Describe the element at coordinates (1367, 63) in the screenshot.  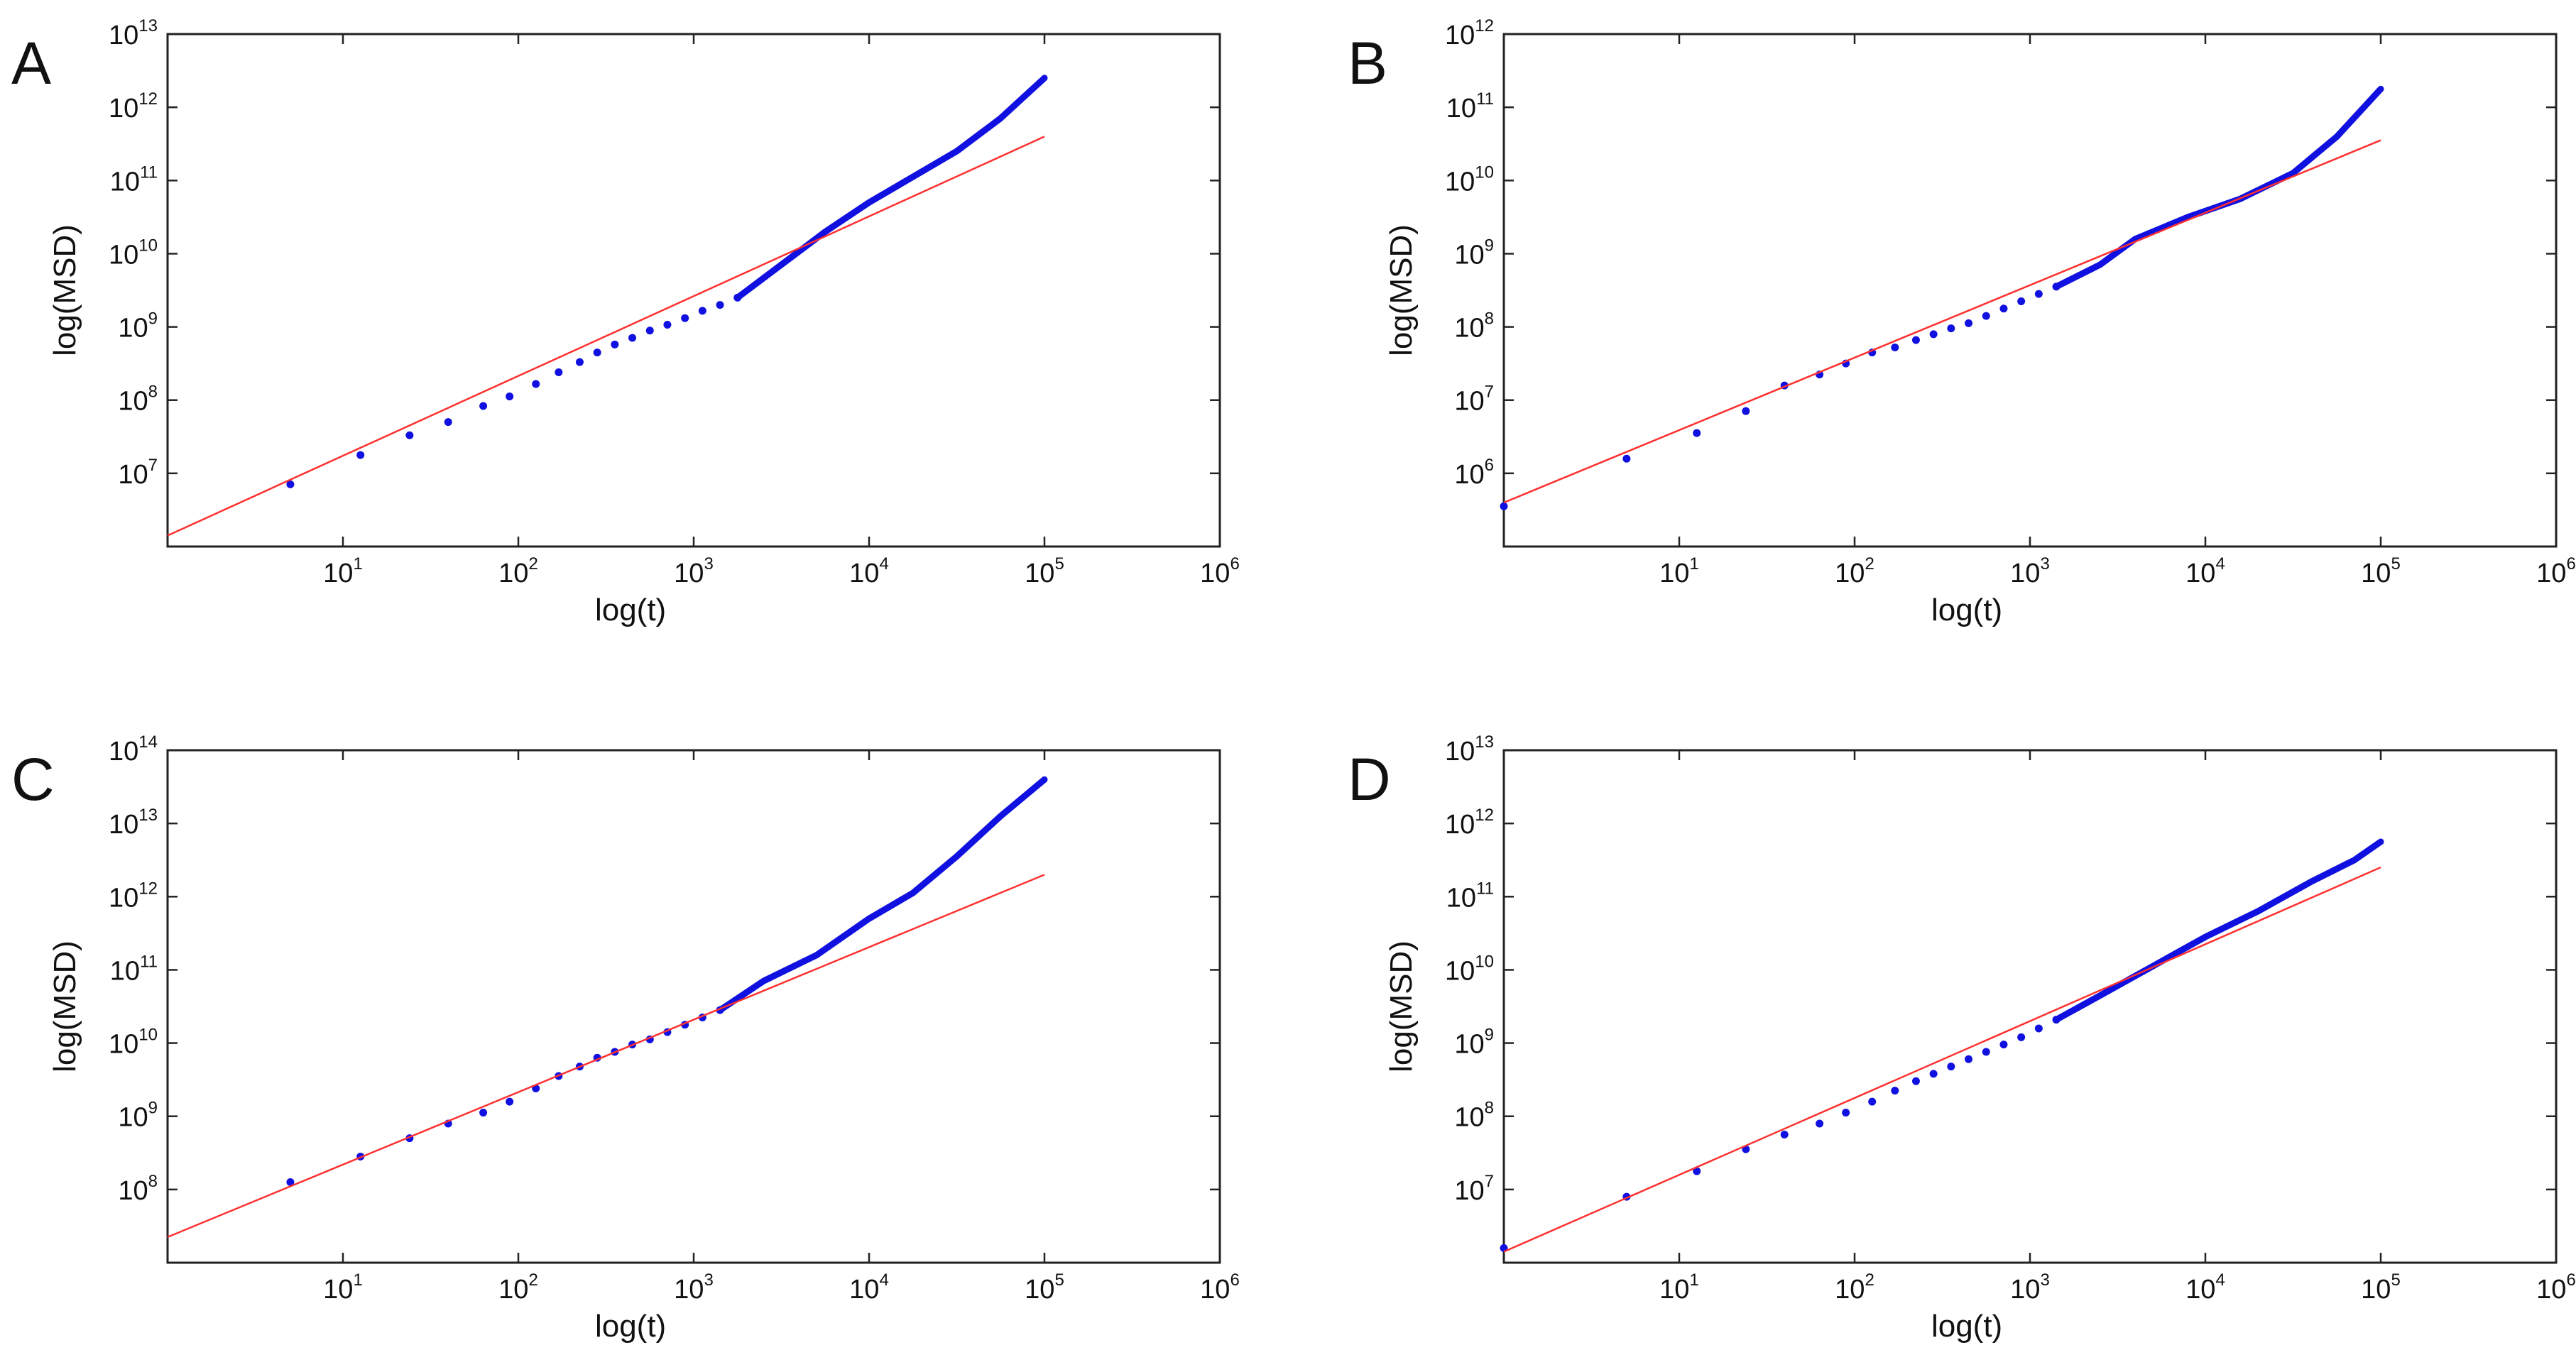
I see `panel-letter: B` at that location.